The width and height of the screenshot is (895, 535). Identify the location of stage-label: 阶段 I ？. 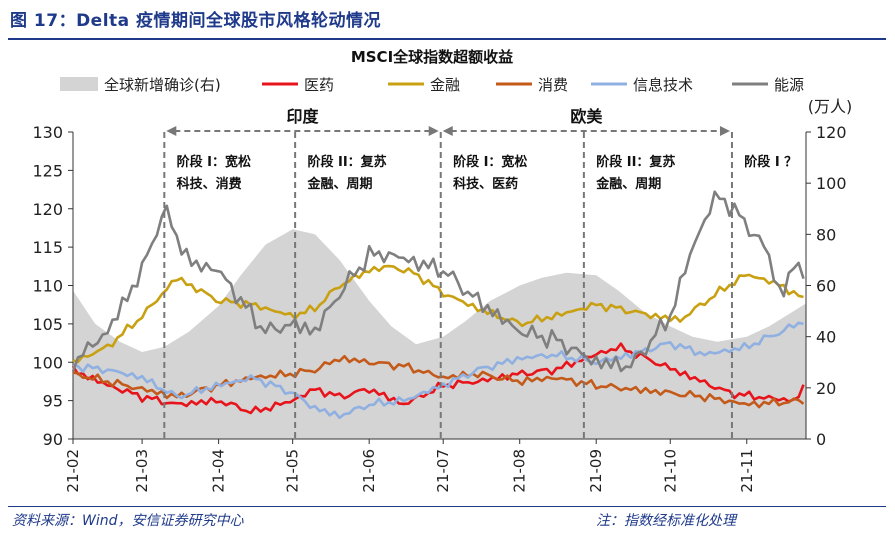
(770, 162).